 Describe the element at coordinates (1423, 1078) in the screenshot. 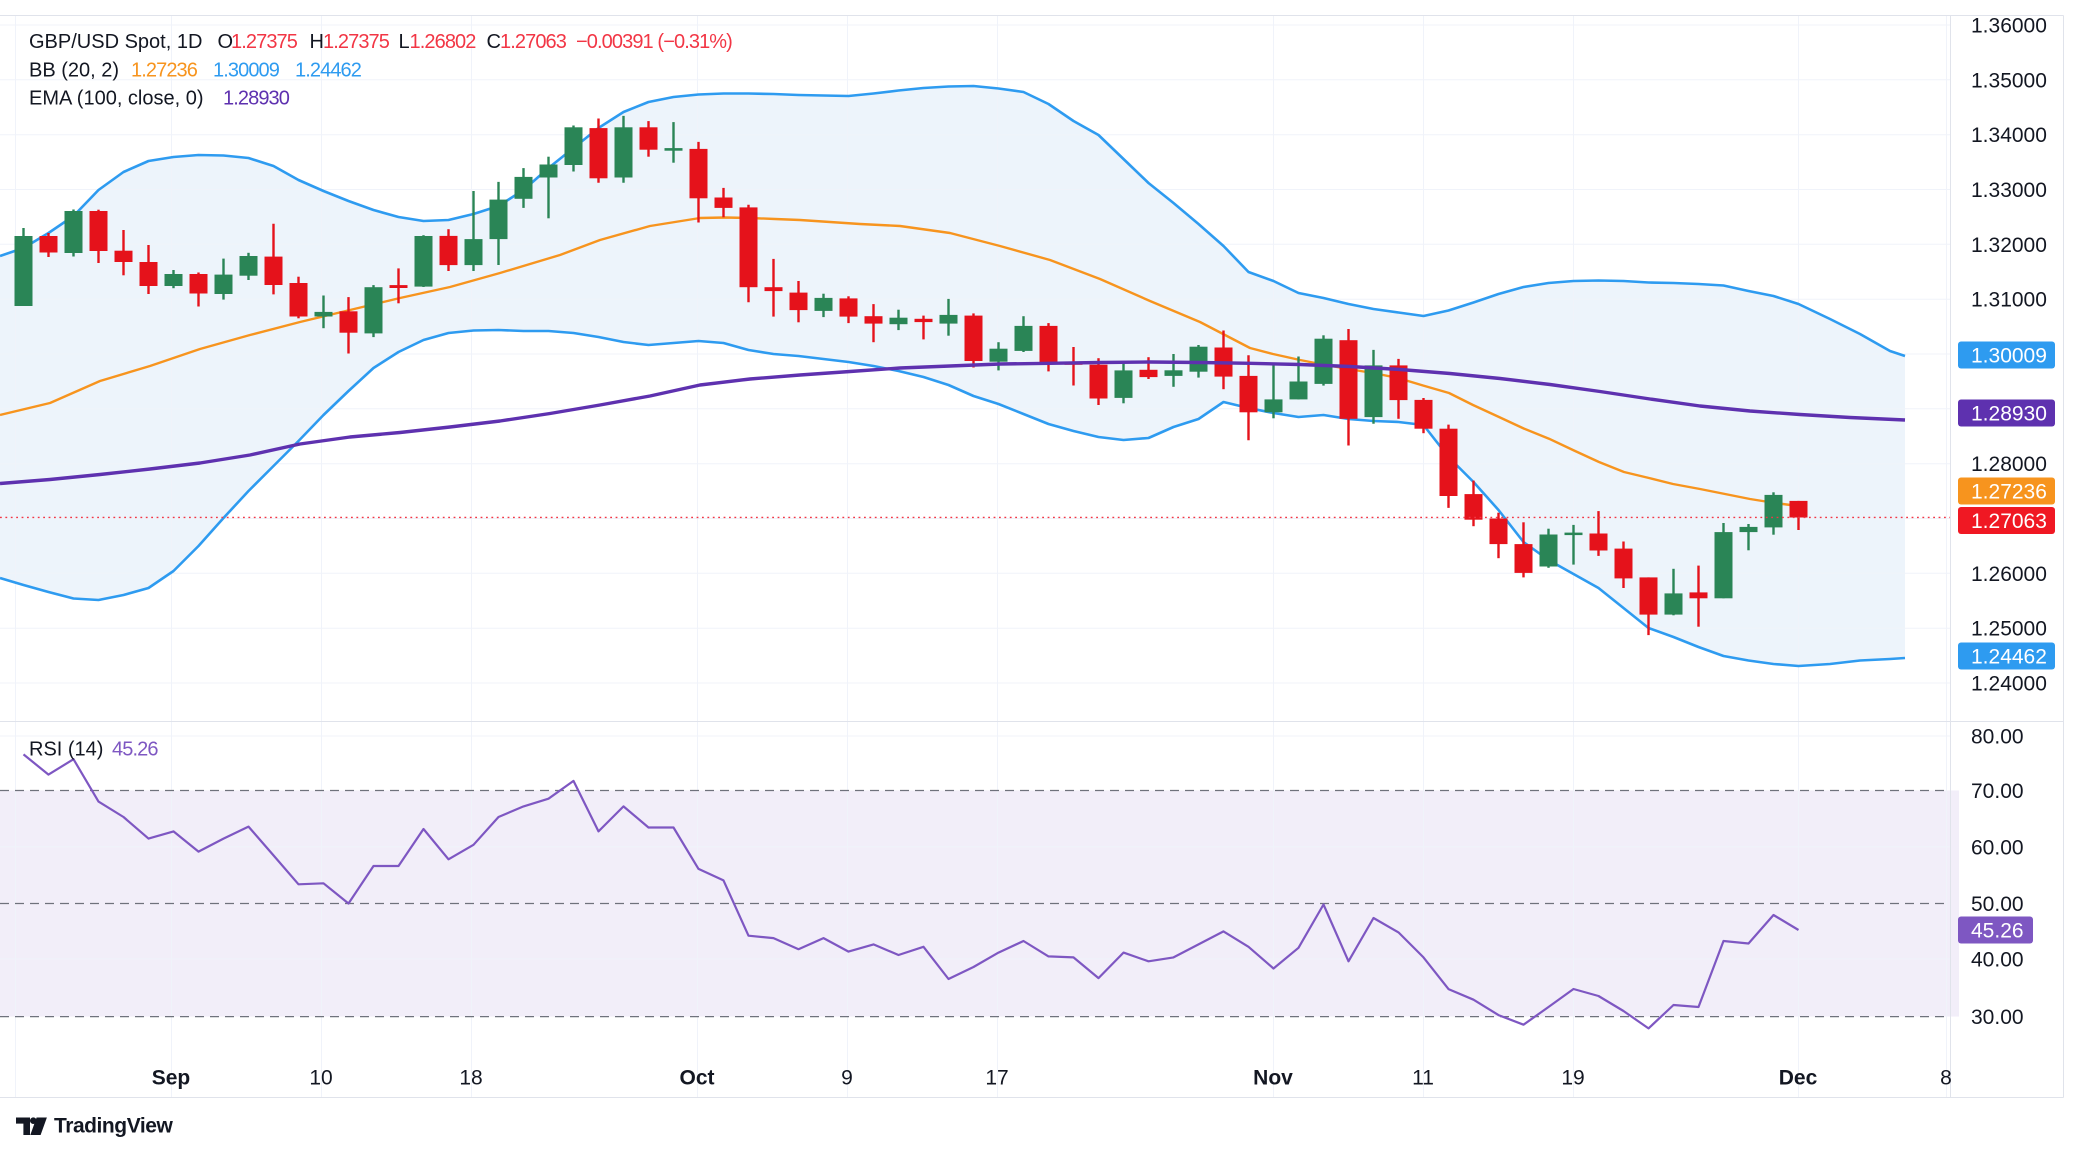

I see `svg-text: 11` at that location.